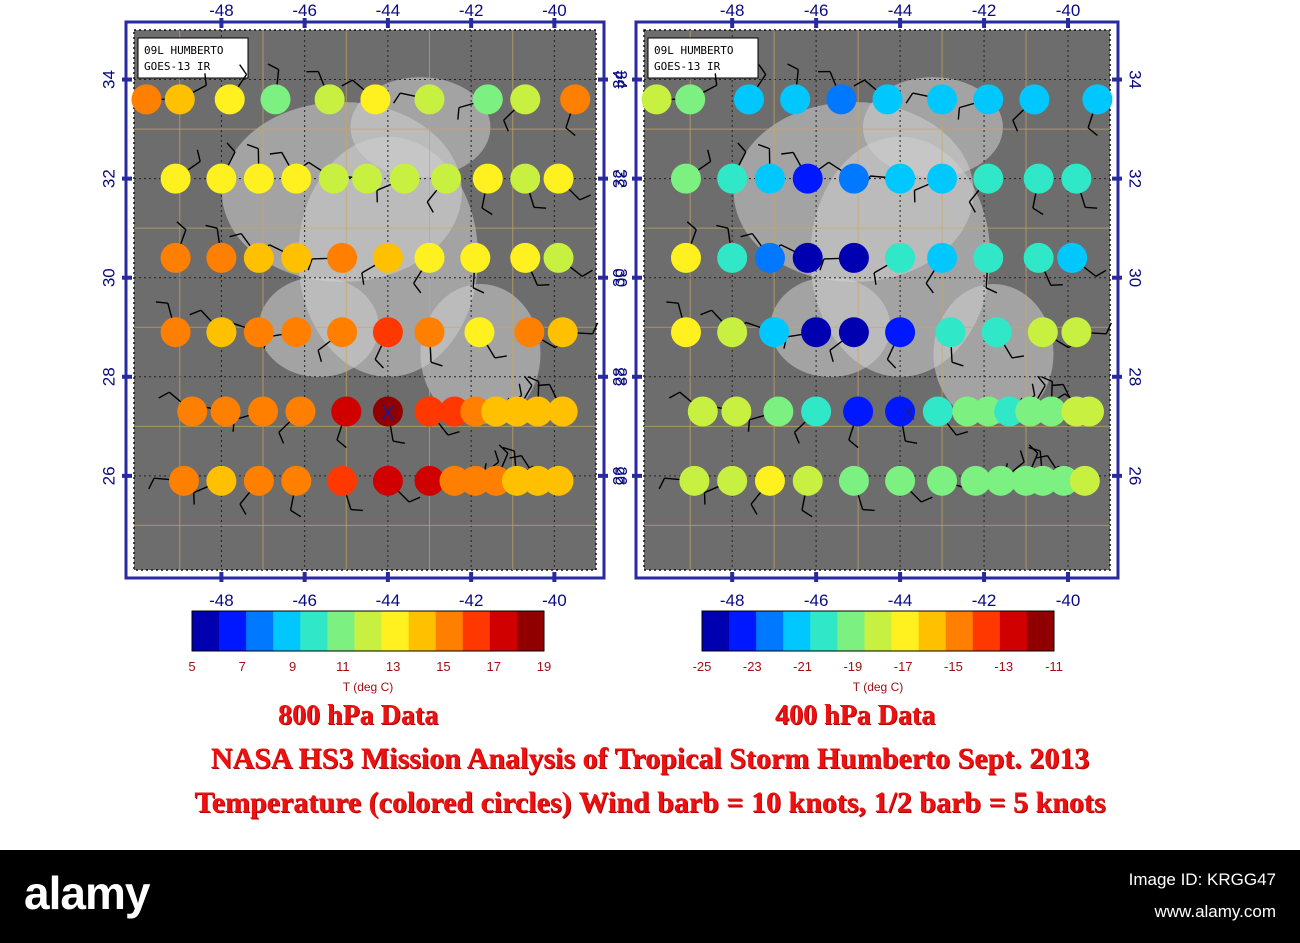 The height and width of the screenshot is (943, 1300). What do you see at coordinates (191, 666) in the screenshot?
I see `colorbar-tick-label: 5` at bounding box center [191, 666].